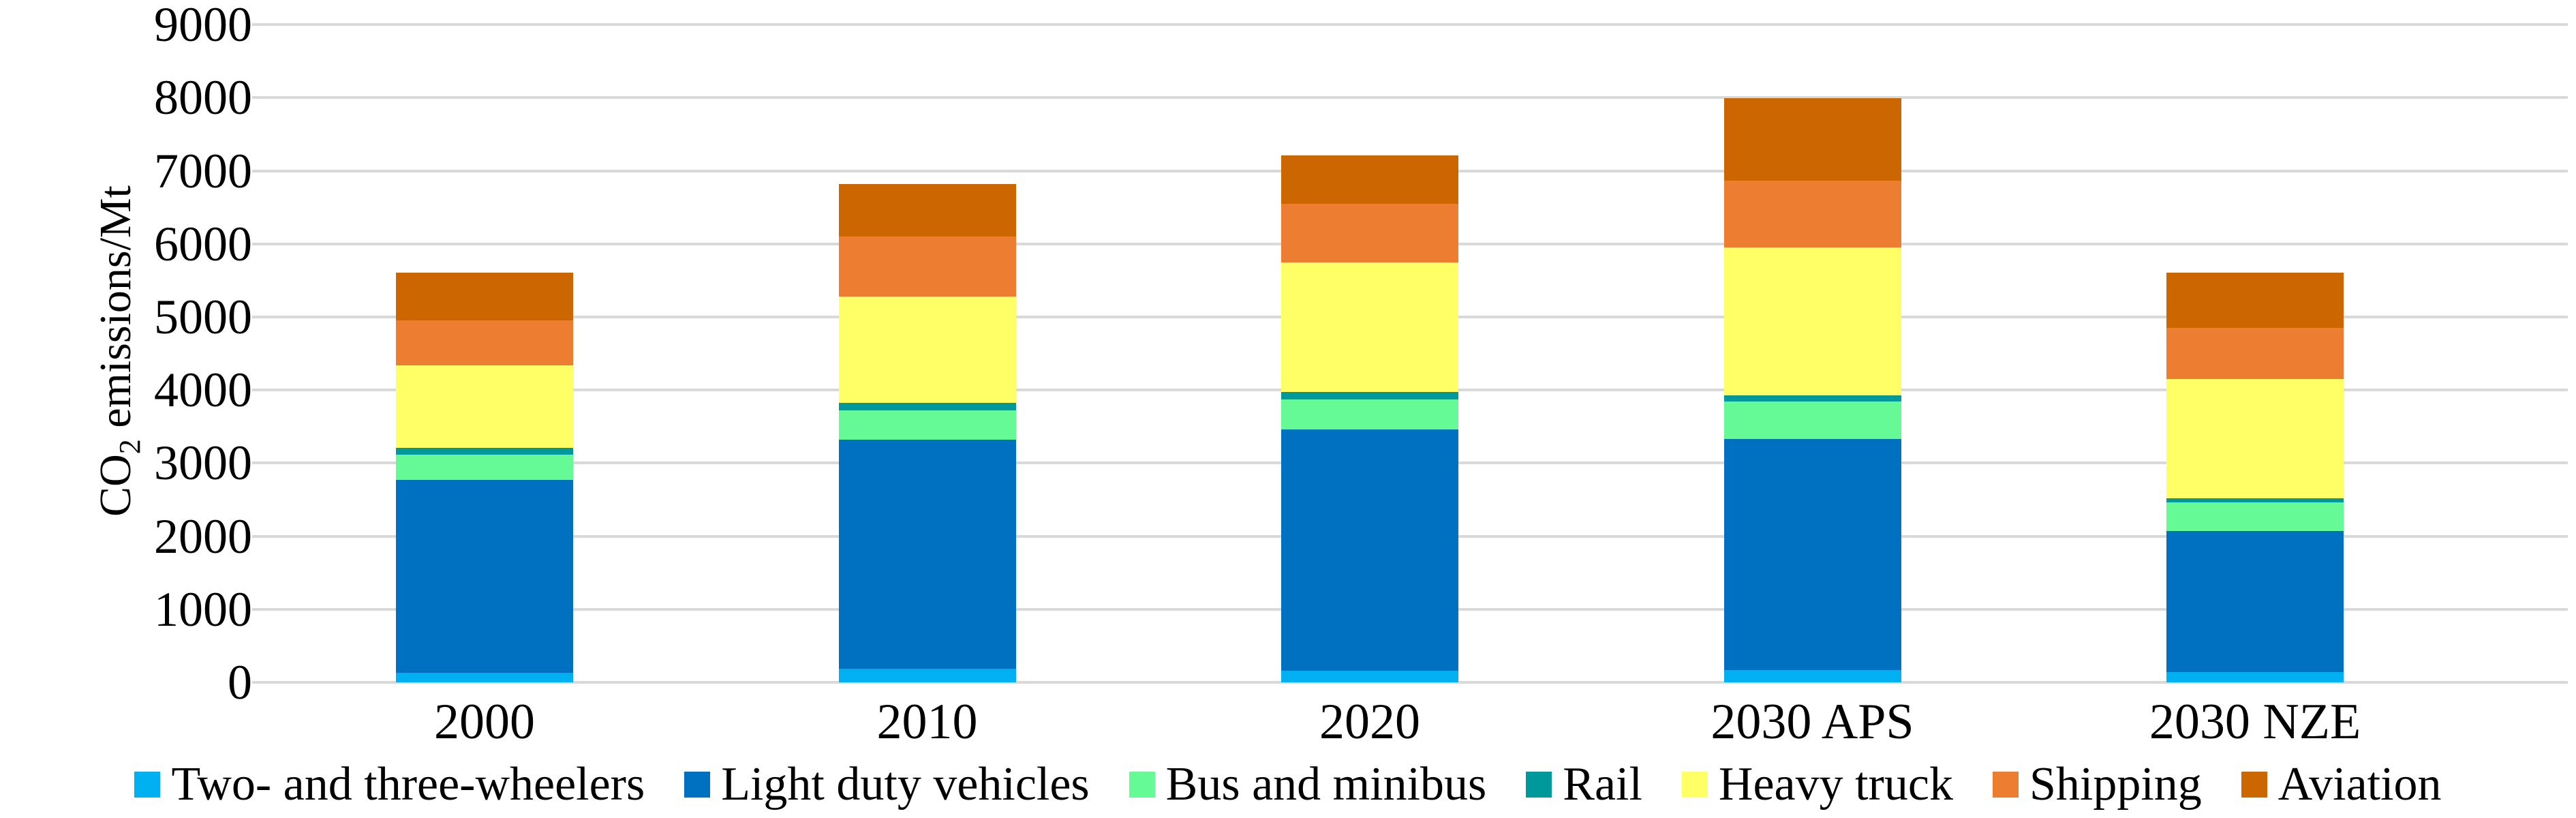  Describe the element at coordinates (927, 554) in the screenshot. I see `bar-segment-light-duty-vehicles-2010` at that location.